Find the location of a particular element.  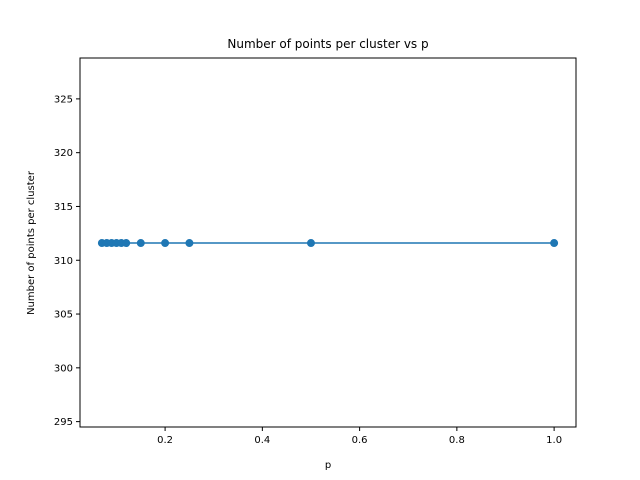

x-tick-label: 1.0 is located at coordinates (554, 440).